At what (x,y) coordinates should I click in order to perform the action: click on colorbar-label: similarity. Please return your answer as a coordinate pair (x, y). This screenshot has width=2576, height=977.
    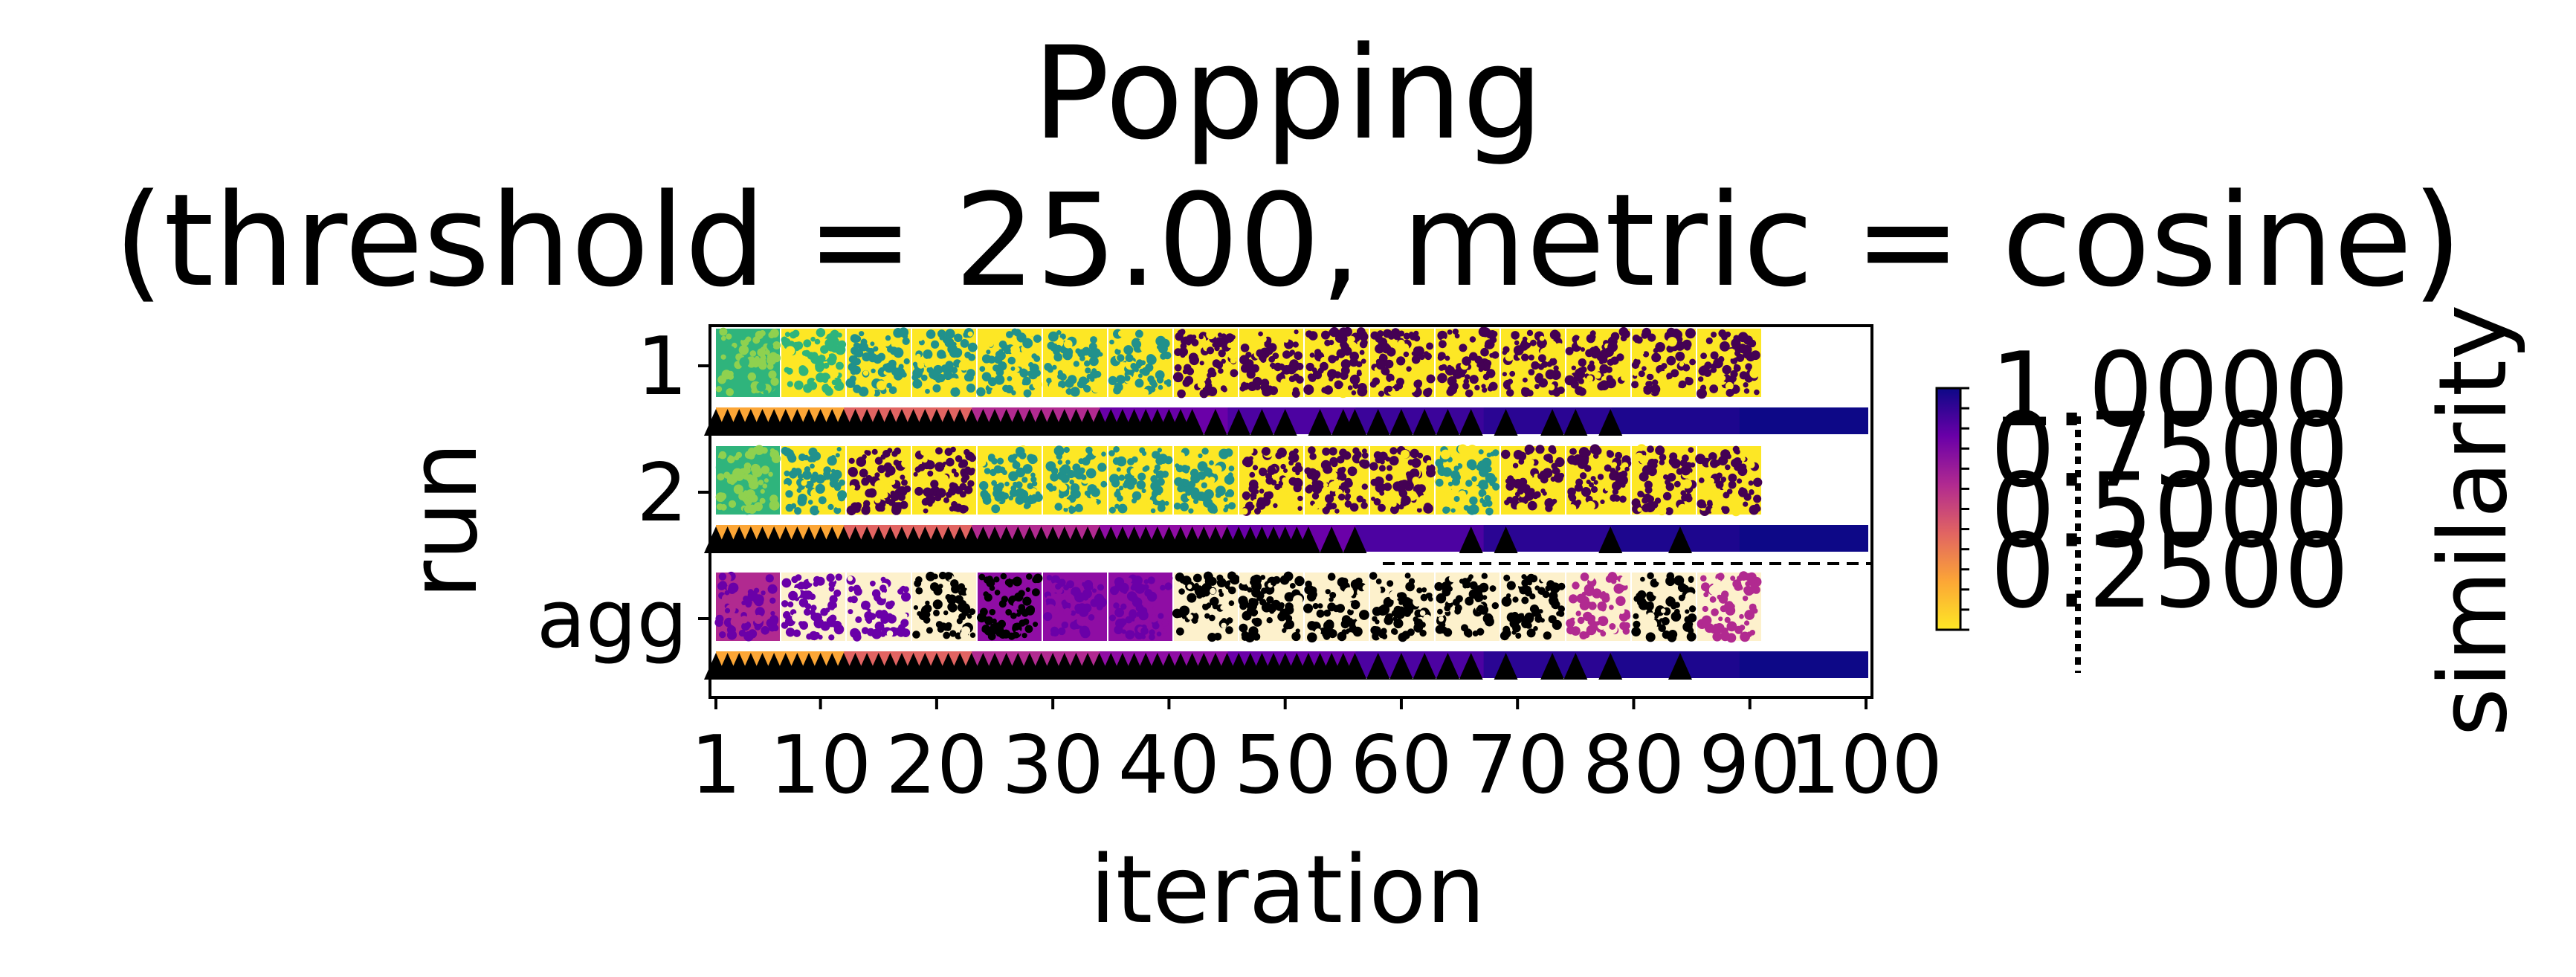
    Looking at the image, I should click on (2473, 520).